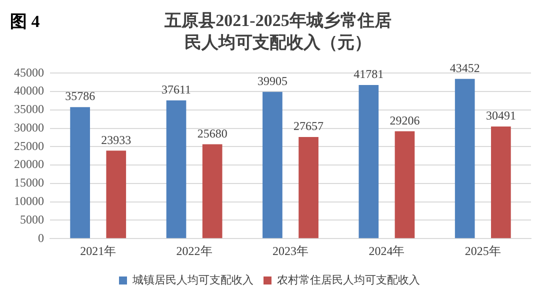 The width and height of the screenshot is (549, 304). I want to click on data-label: 23933, so click(116, 139).